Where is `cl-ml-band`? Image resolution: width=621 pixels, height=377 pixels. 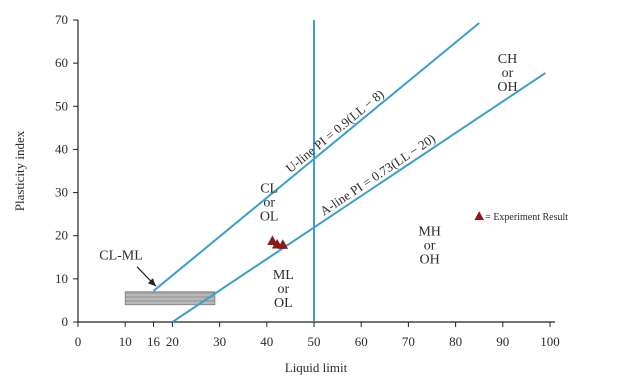 cl-ml-band is located at coordinates (170, 298).